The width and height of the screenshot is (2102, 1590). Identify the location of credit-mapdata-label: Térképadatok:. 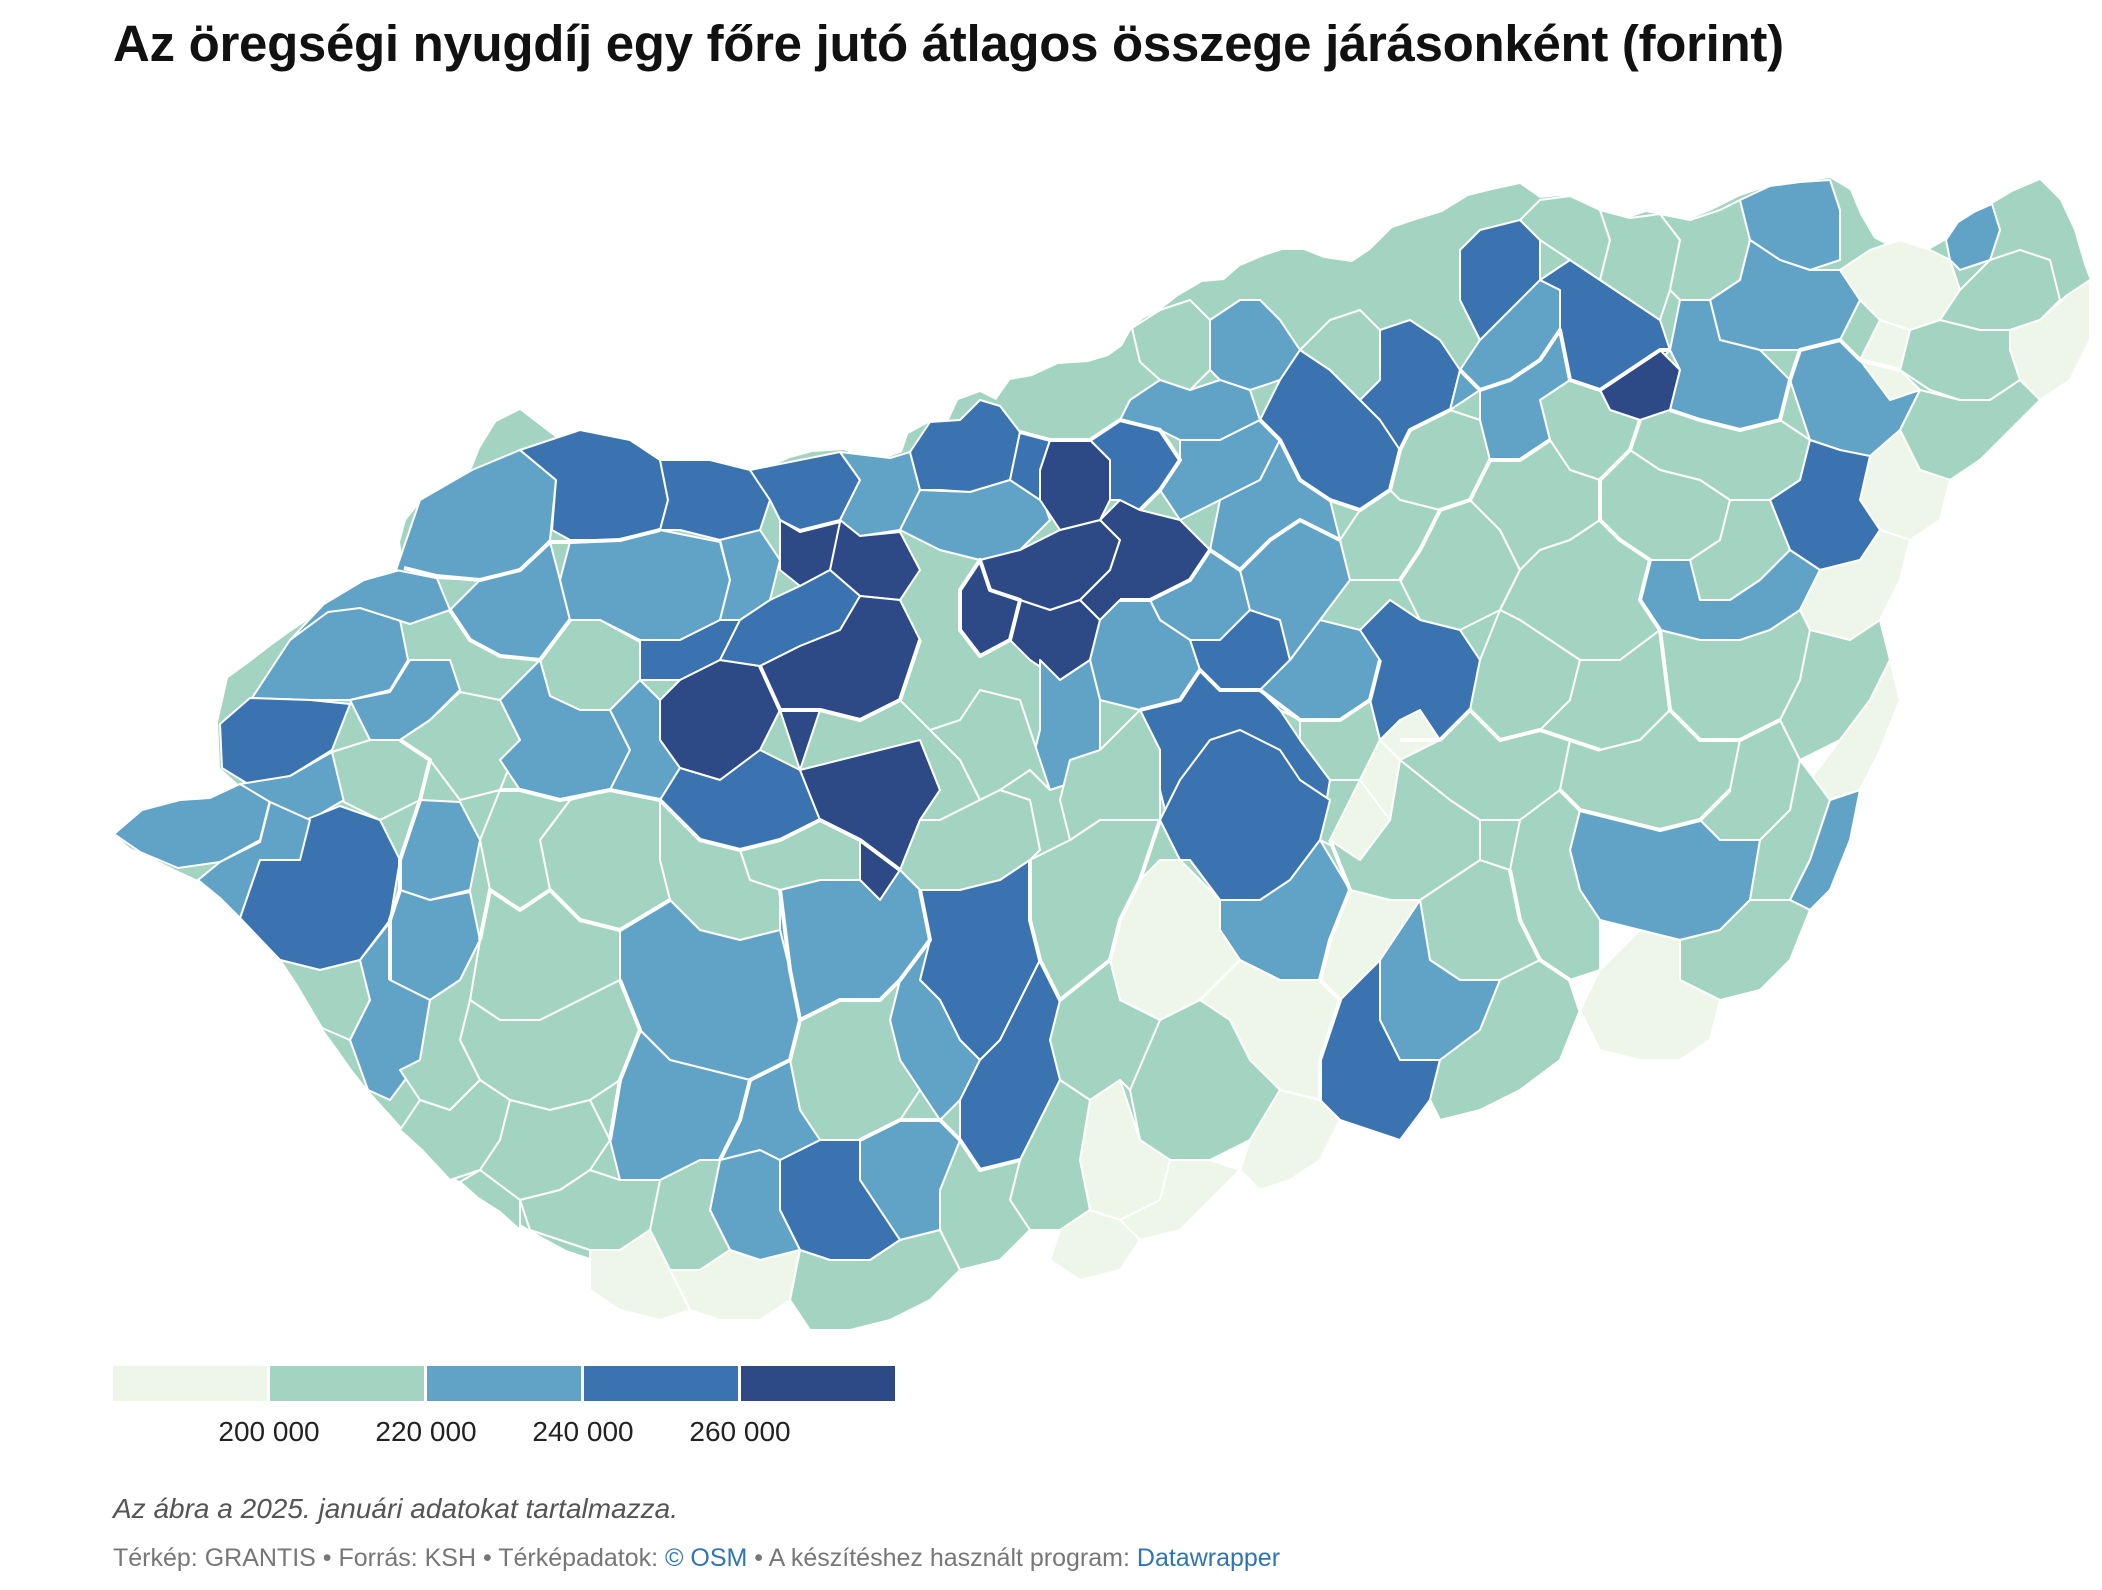
(578, 1558).